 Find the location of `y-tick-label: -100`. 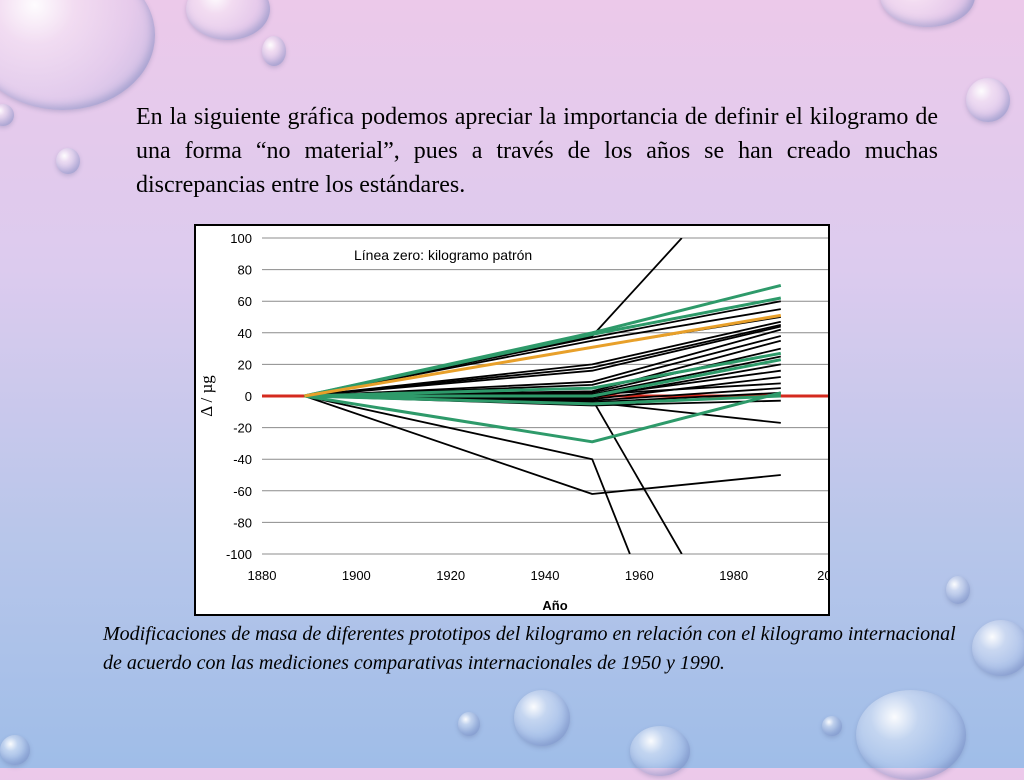

y-tick-label: -100 is located at coordinates (239, 554).